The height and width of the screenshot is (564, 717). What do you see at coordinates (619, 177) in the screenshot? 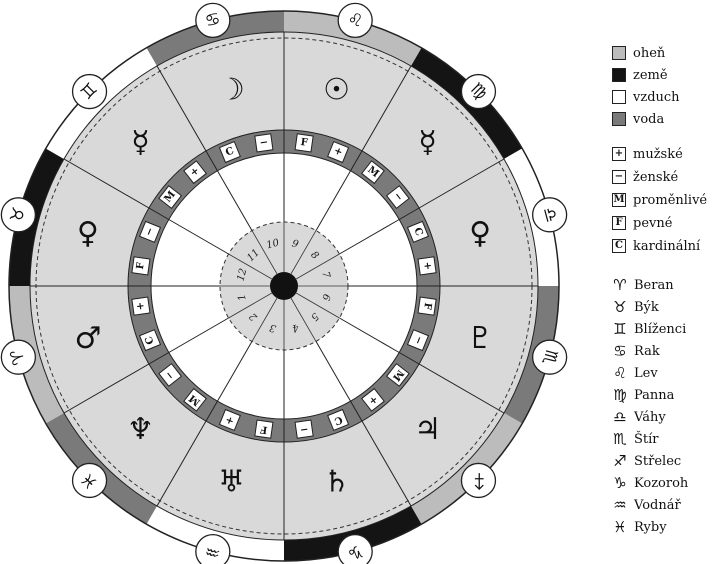
I see `minus-icon: −` at bounding box center [619, 177].